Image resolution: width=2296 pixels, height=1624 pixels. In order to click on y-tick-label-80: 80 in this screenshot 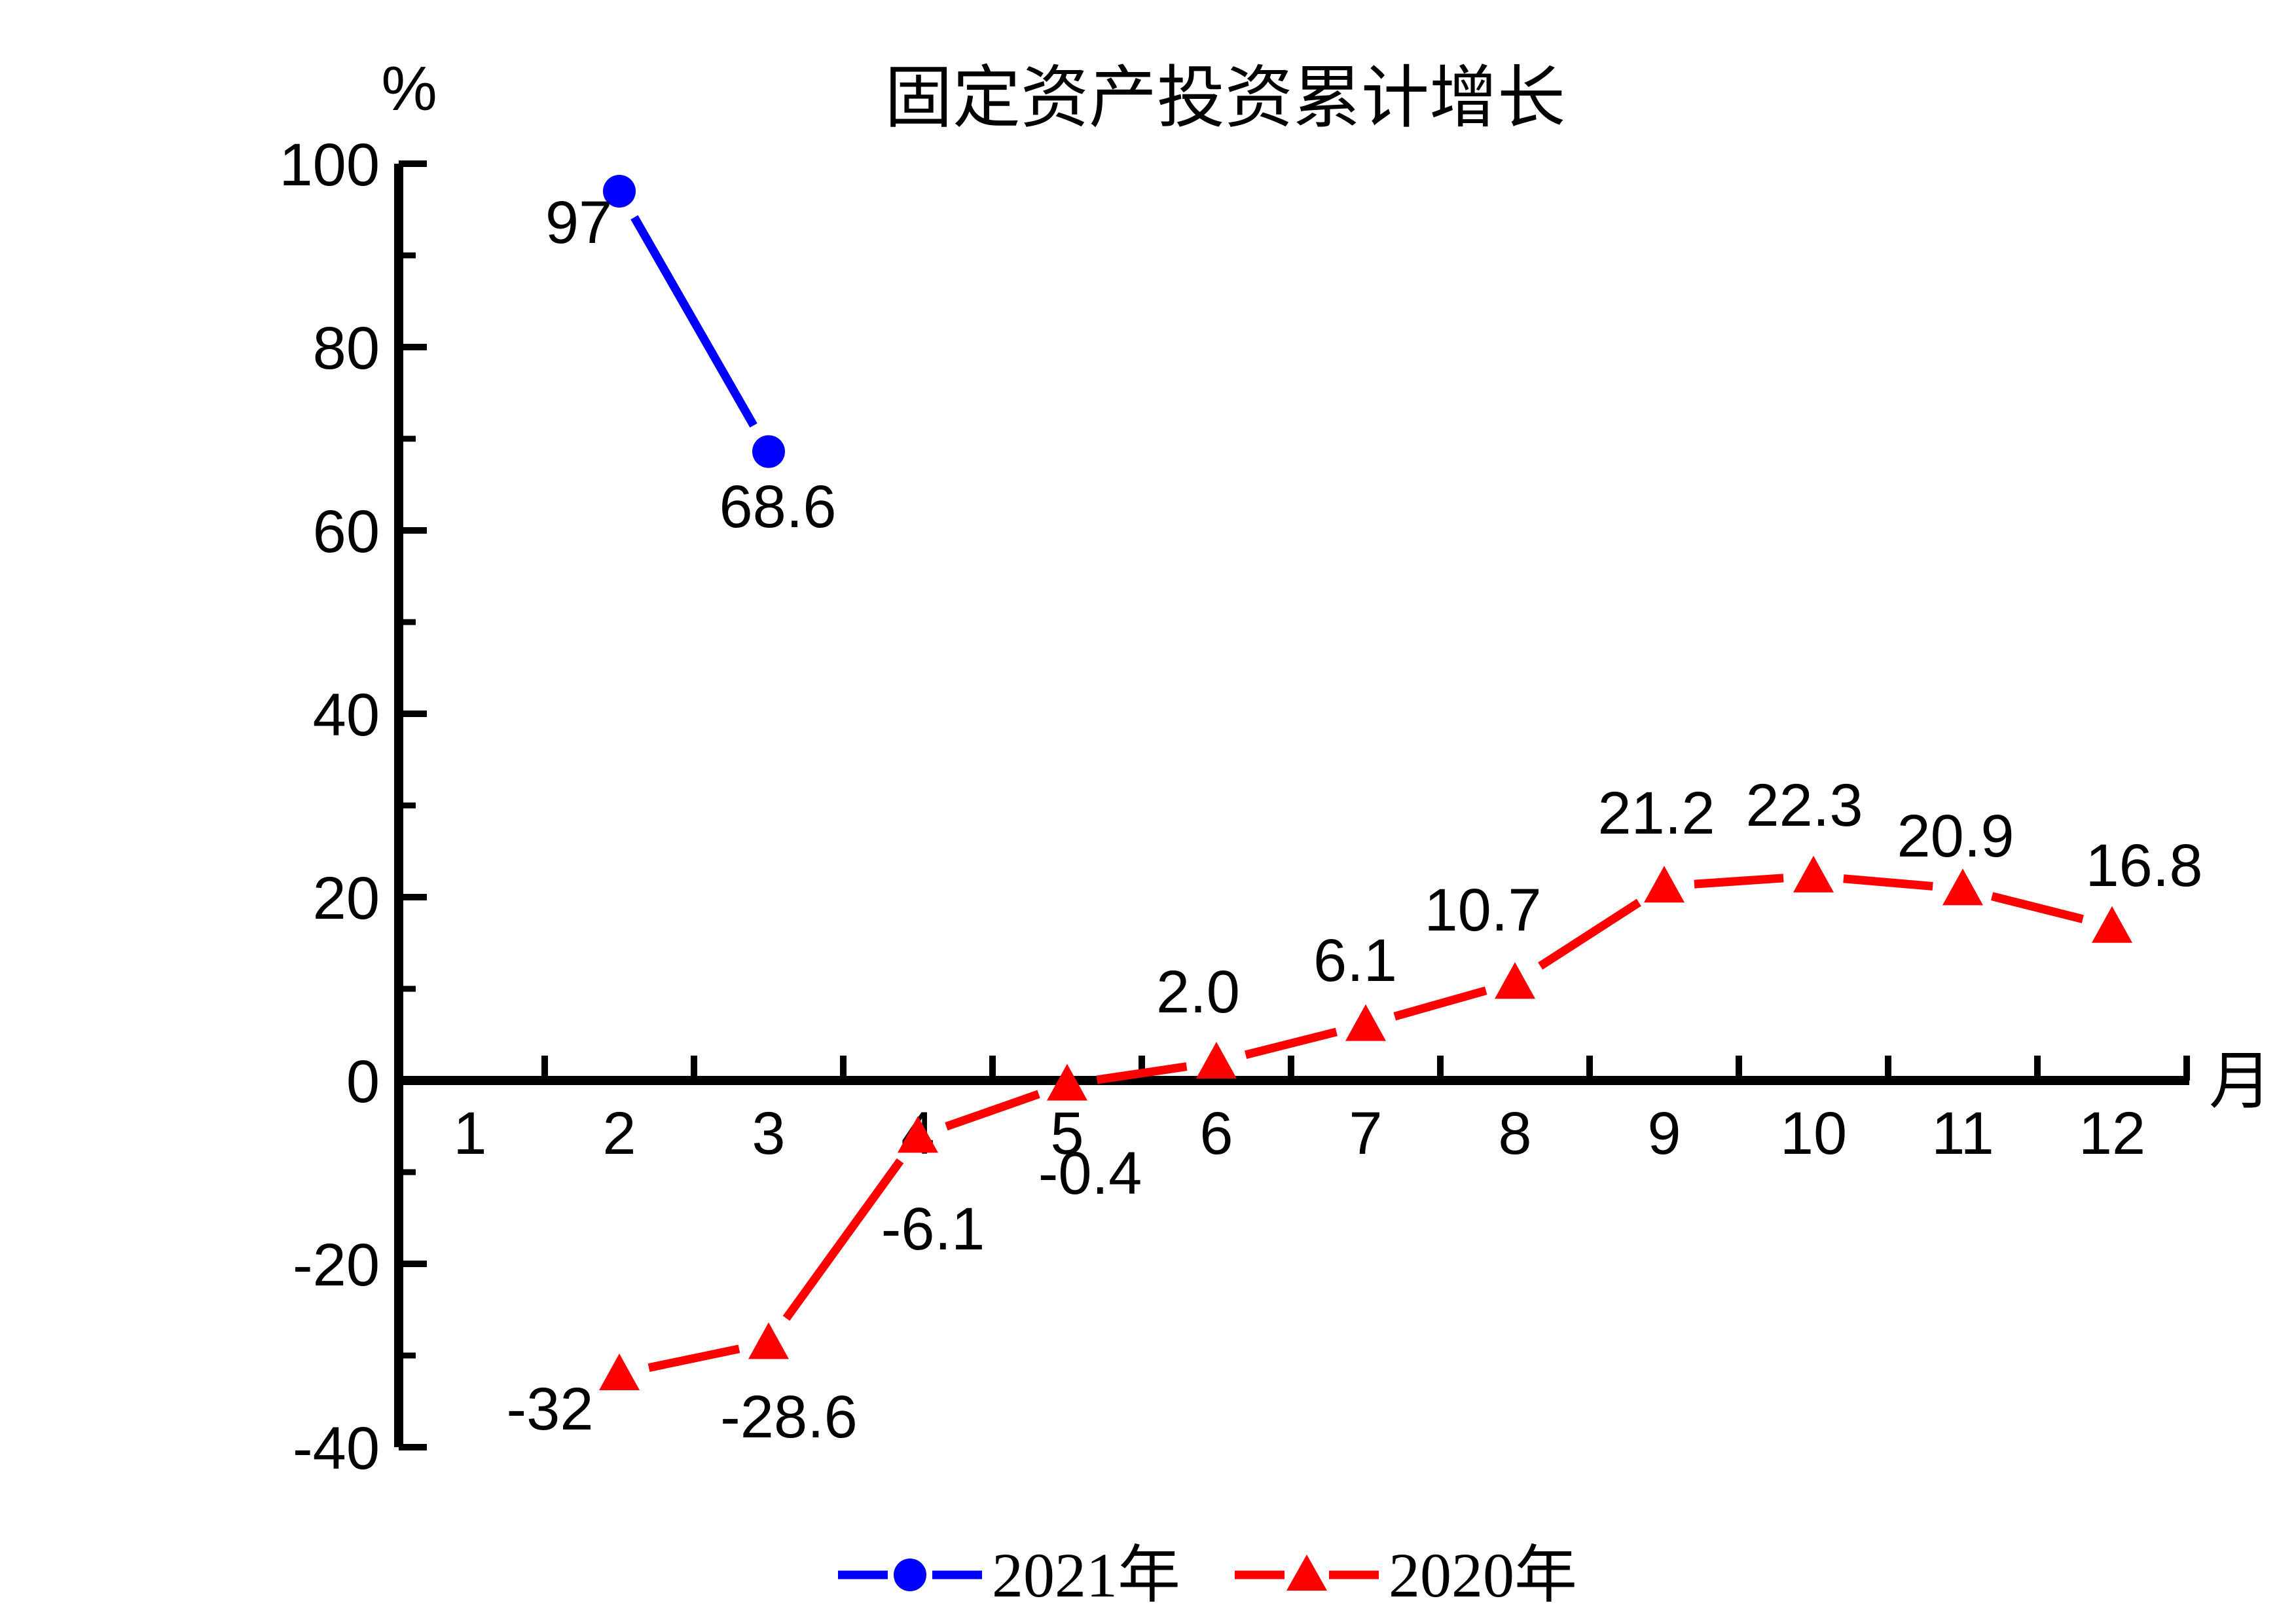, I will do `click(346, 348)`.